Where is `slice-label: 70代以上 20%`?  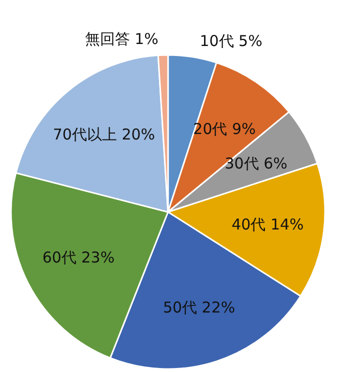 slice-label: 70代以上 20% is located at coordinates (104, 135).